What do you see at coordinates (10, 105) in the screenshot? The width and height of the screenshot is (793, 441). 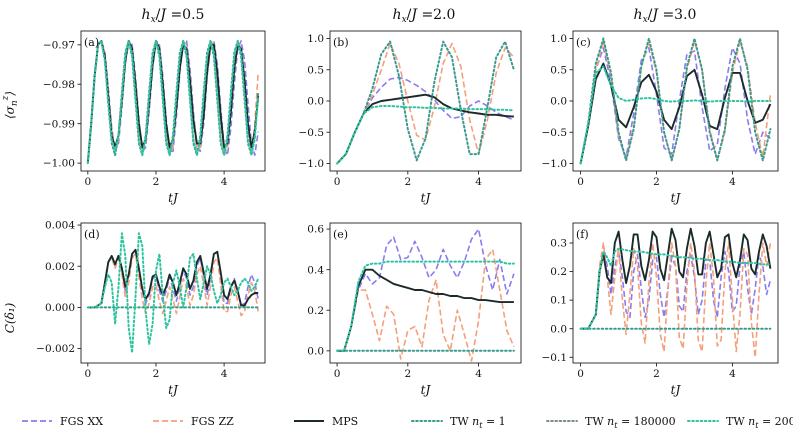 I see `row-ylabel-top: ⟨σnz⟩` at bounding box center [10, 105].